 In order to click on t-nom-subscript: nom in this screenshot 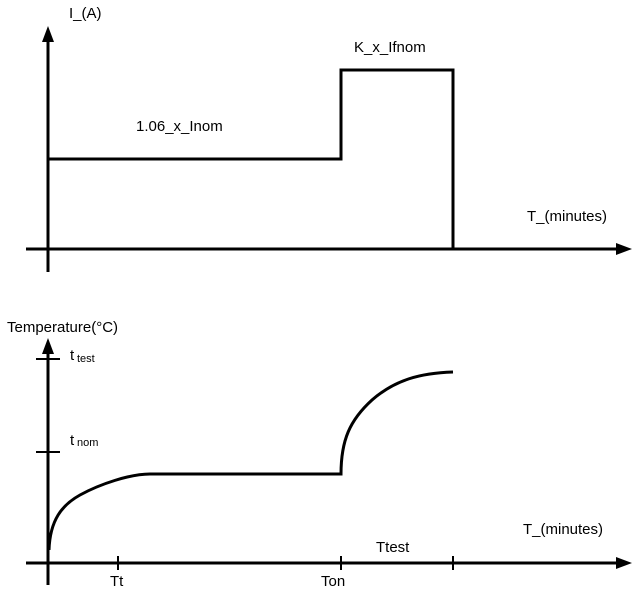, I will do `click(88, 443)`.